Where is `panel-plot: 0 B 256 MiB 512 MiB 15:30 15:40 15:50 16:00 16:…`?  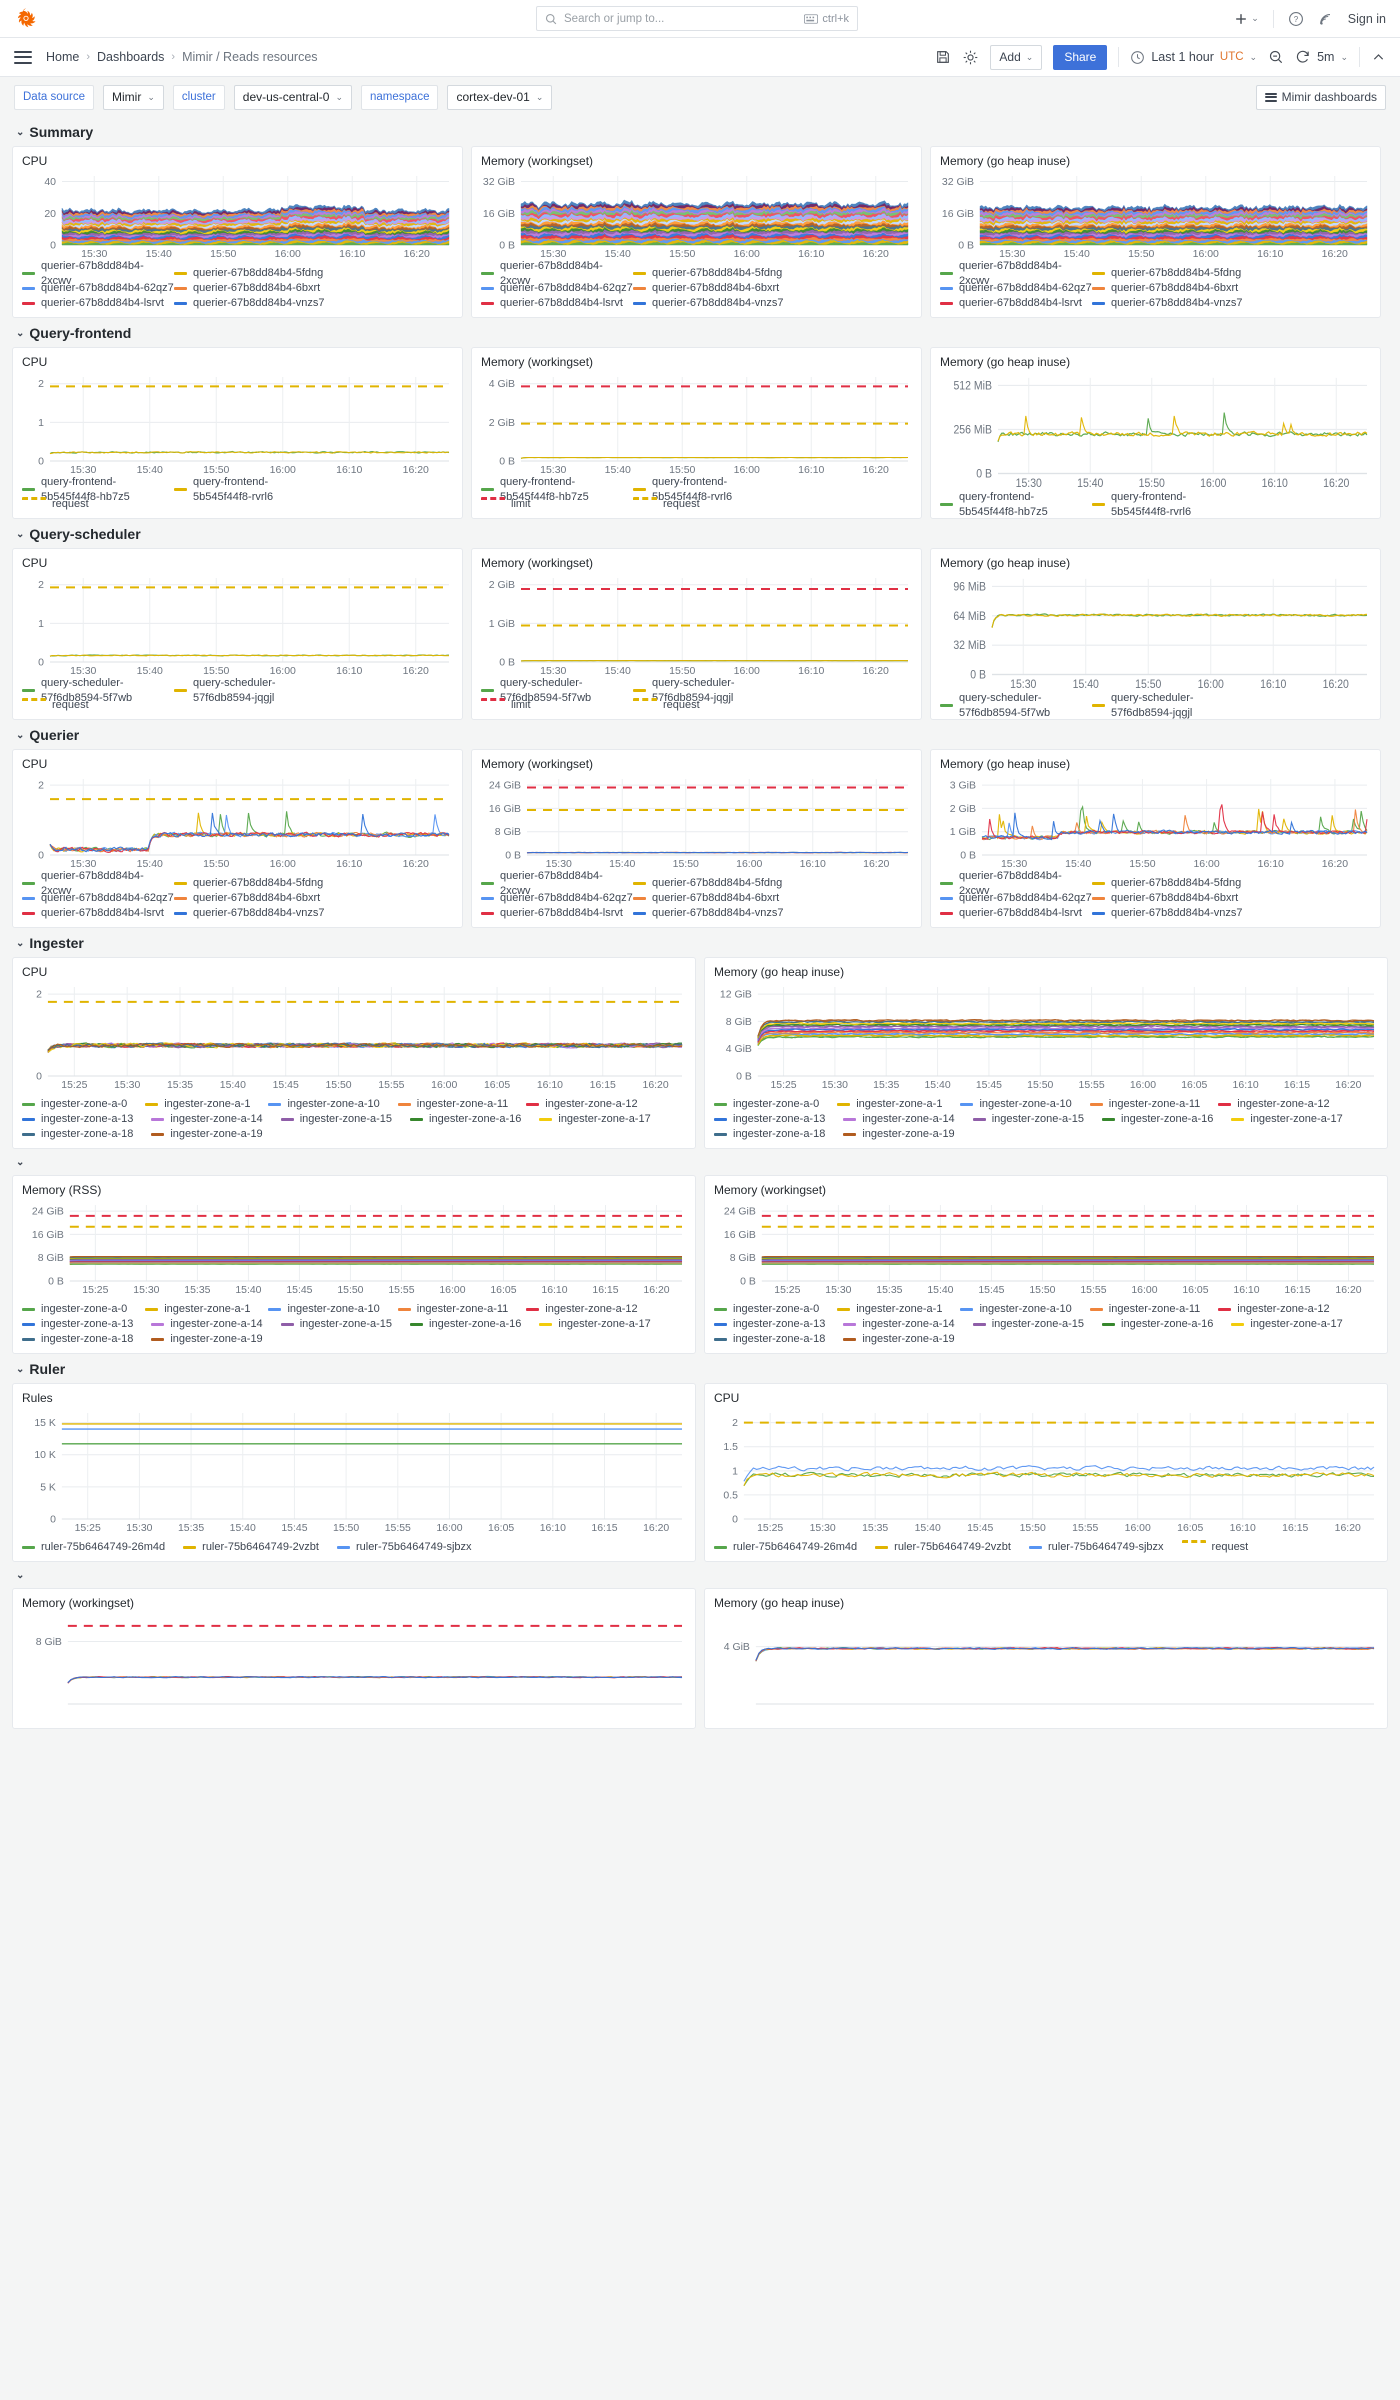
panel-plot: 0 B 256 MiB 512 MiB 15:30 15:40 15:50 16:00 16:… is located at coordinates (1155, 432).